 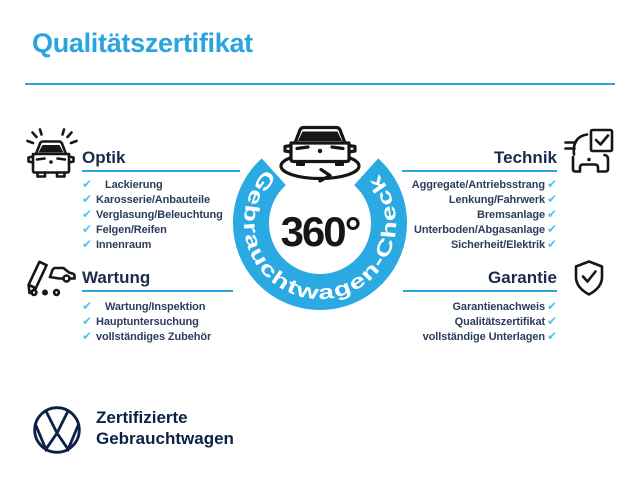 What do you see at coordinates (480, 291) in the screenshot?
I see `section-underline-garantie` at bounding box center [480, 291].